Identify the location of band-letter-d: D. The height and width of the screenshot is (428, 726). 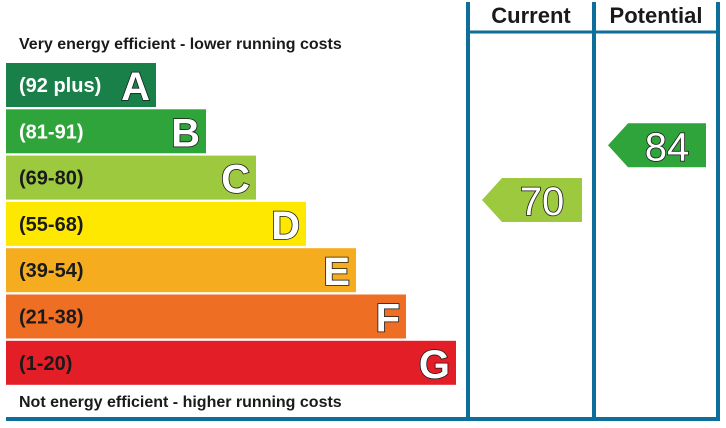
(285, 226).